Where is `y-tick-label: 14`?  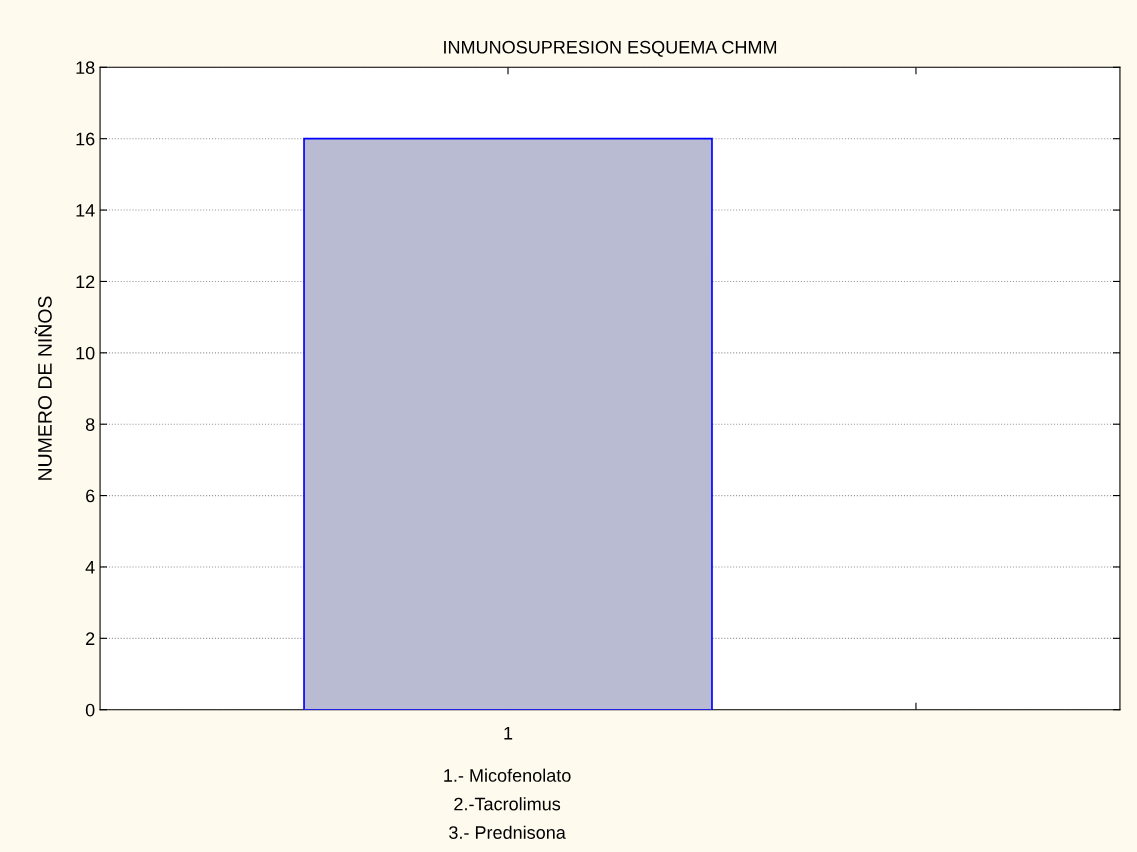
y-tick-label: 14 is located at coordinates (85, 210).